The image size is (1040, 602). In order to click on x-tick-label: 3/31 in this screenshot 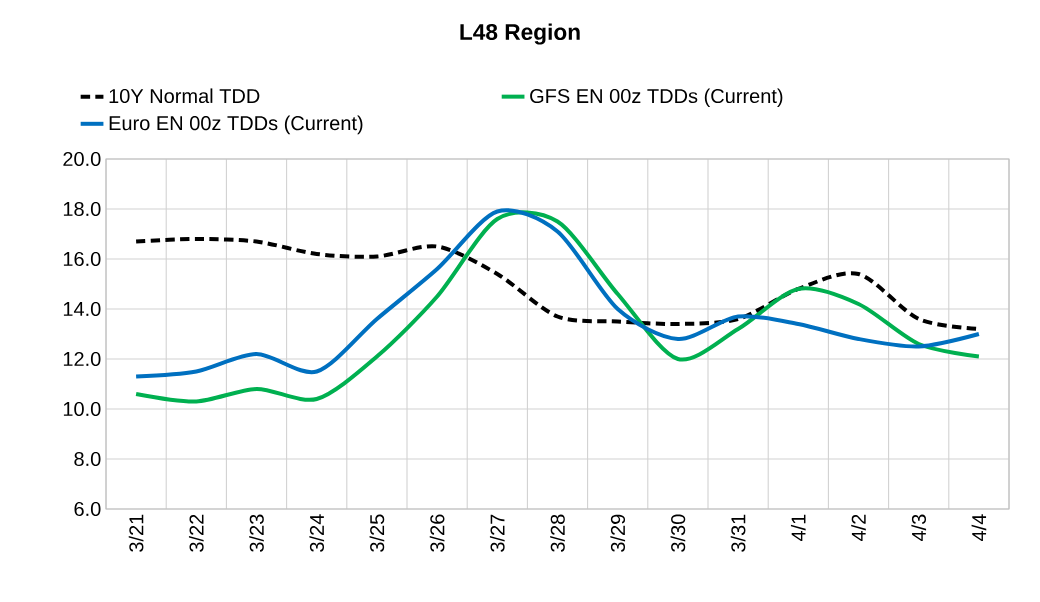, I will do `click(738, 533)`.